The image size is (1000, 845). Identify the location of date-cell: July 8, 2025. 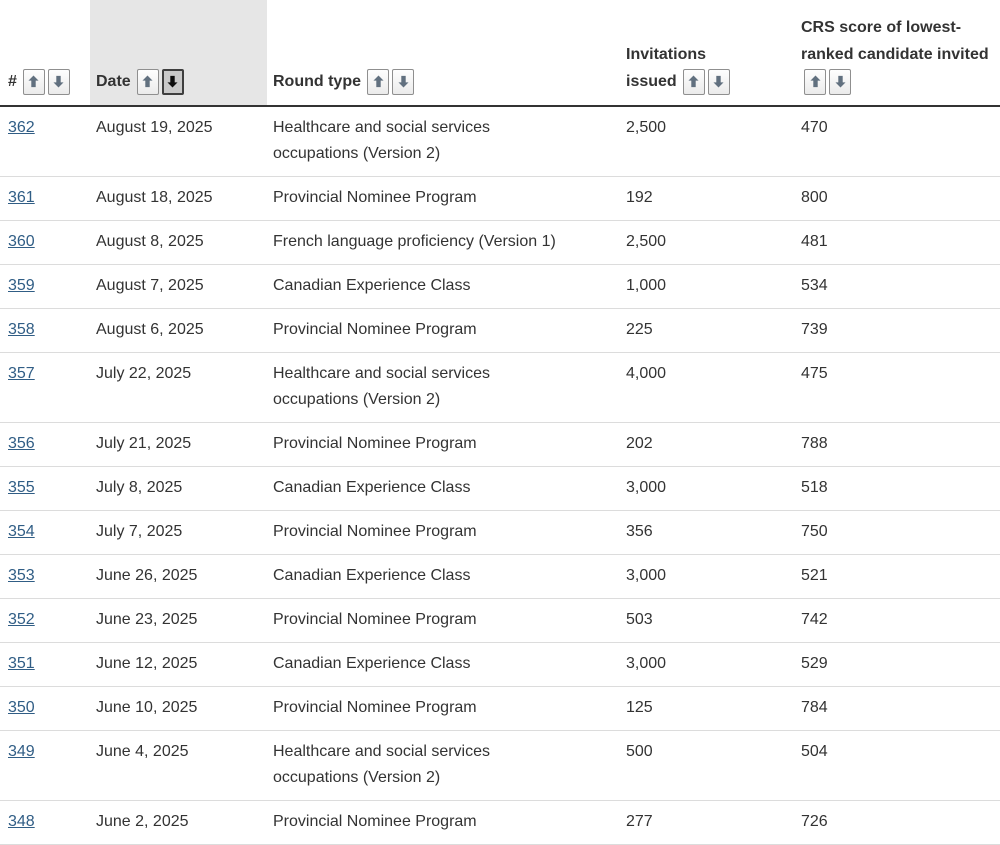
(178, 488).